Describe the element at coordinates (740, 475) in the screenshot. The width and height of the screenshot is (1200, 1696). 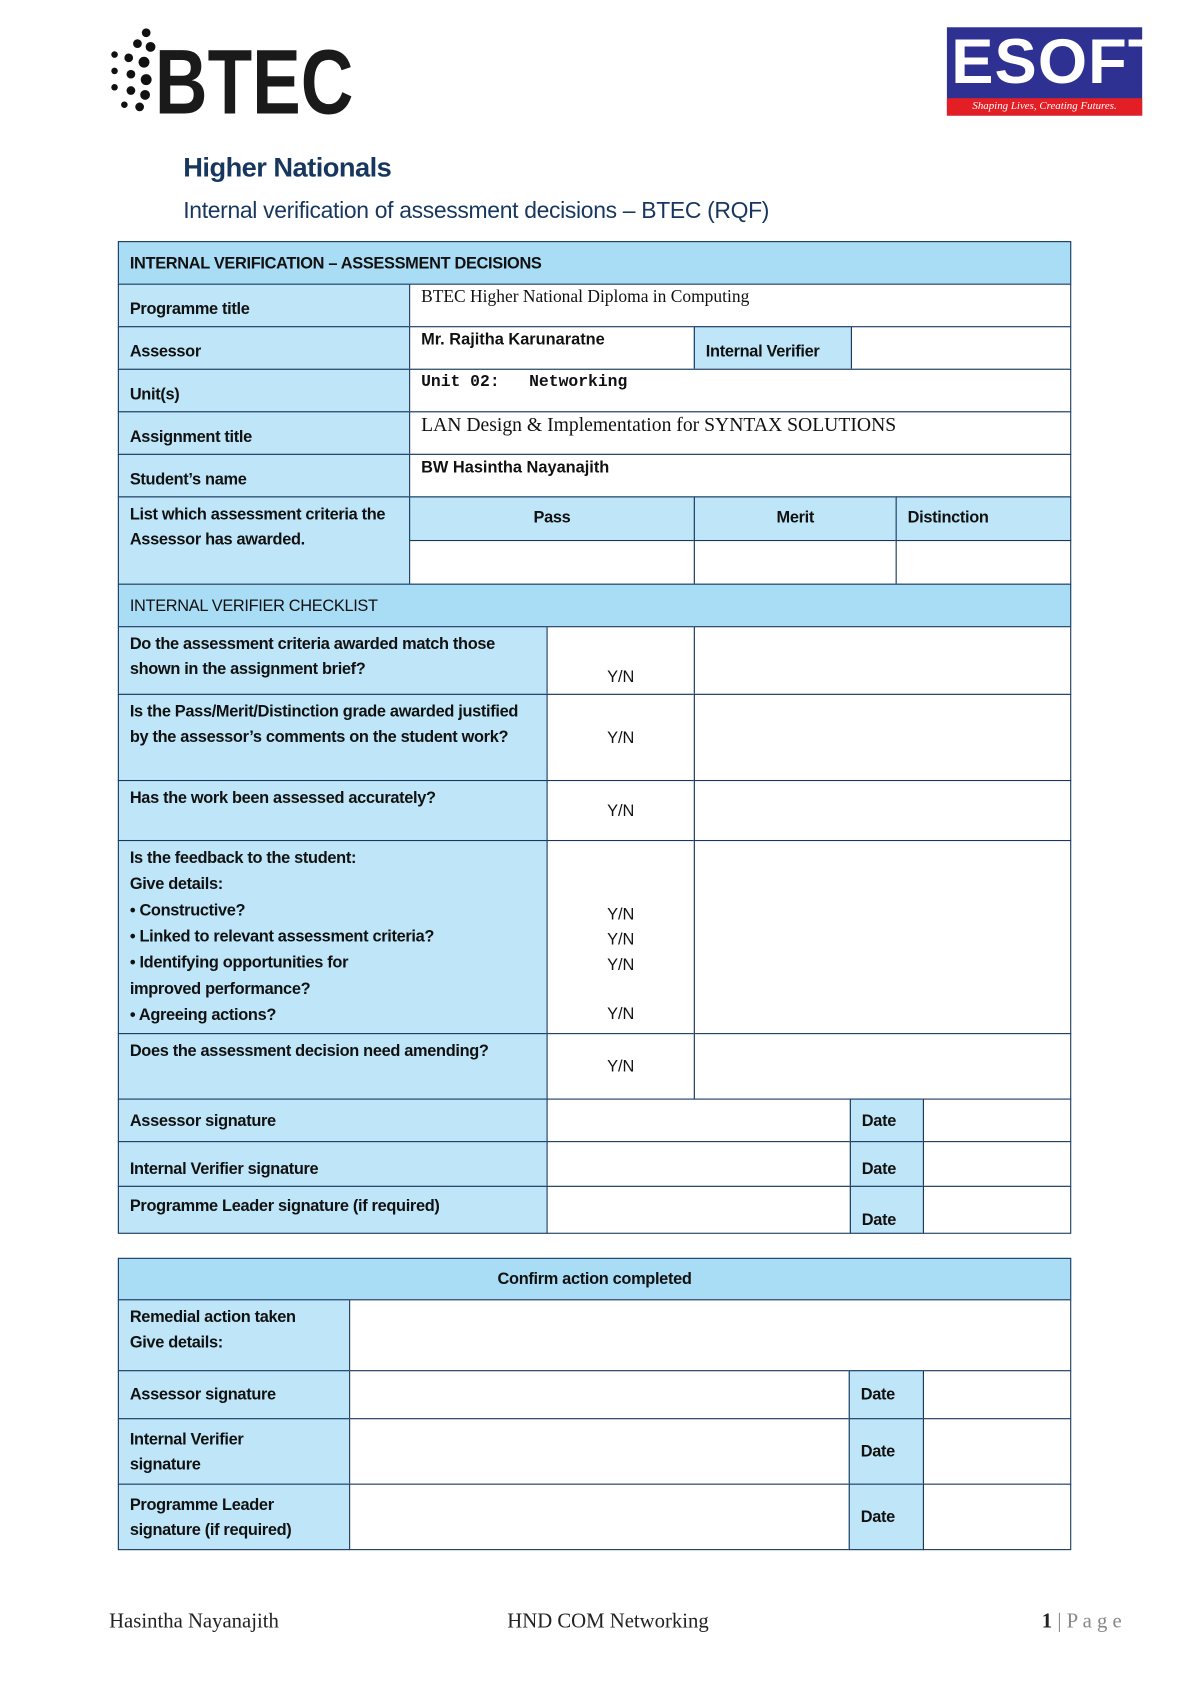
I see `student-name-value: BW Hasintha Nayanajith` at that location.